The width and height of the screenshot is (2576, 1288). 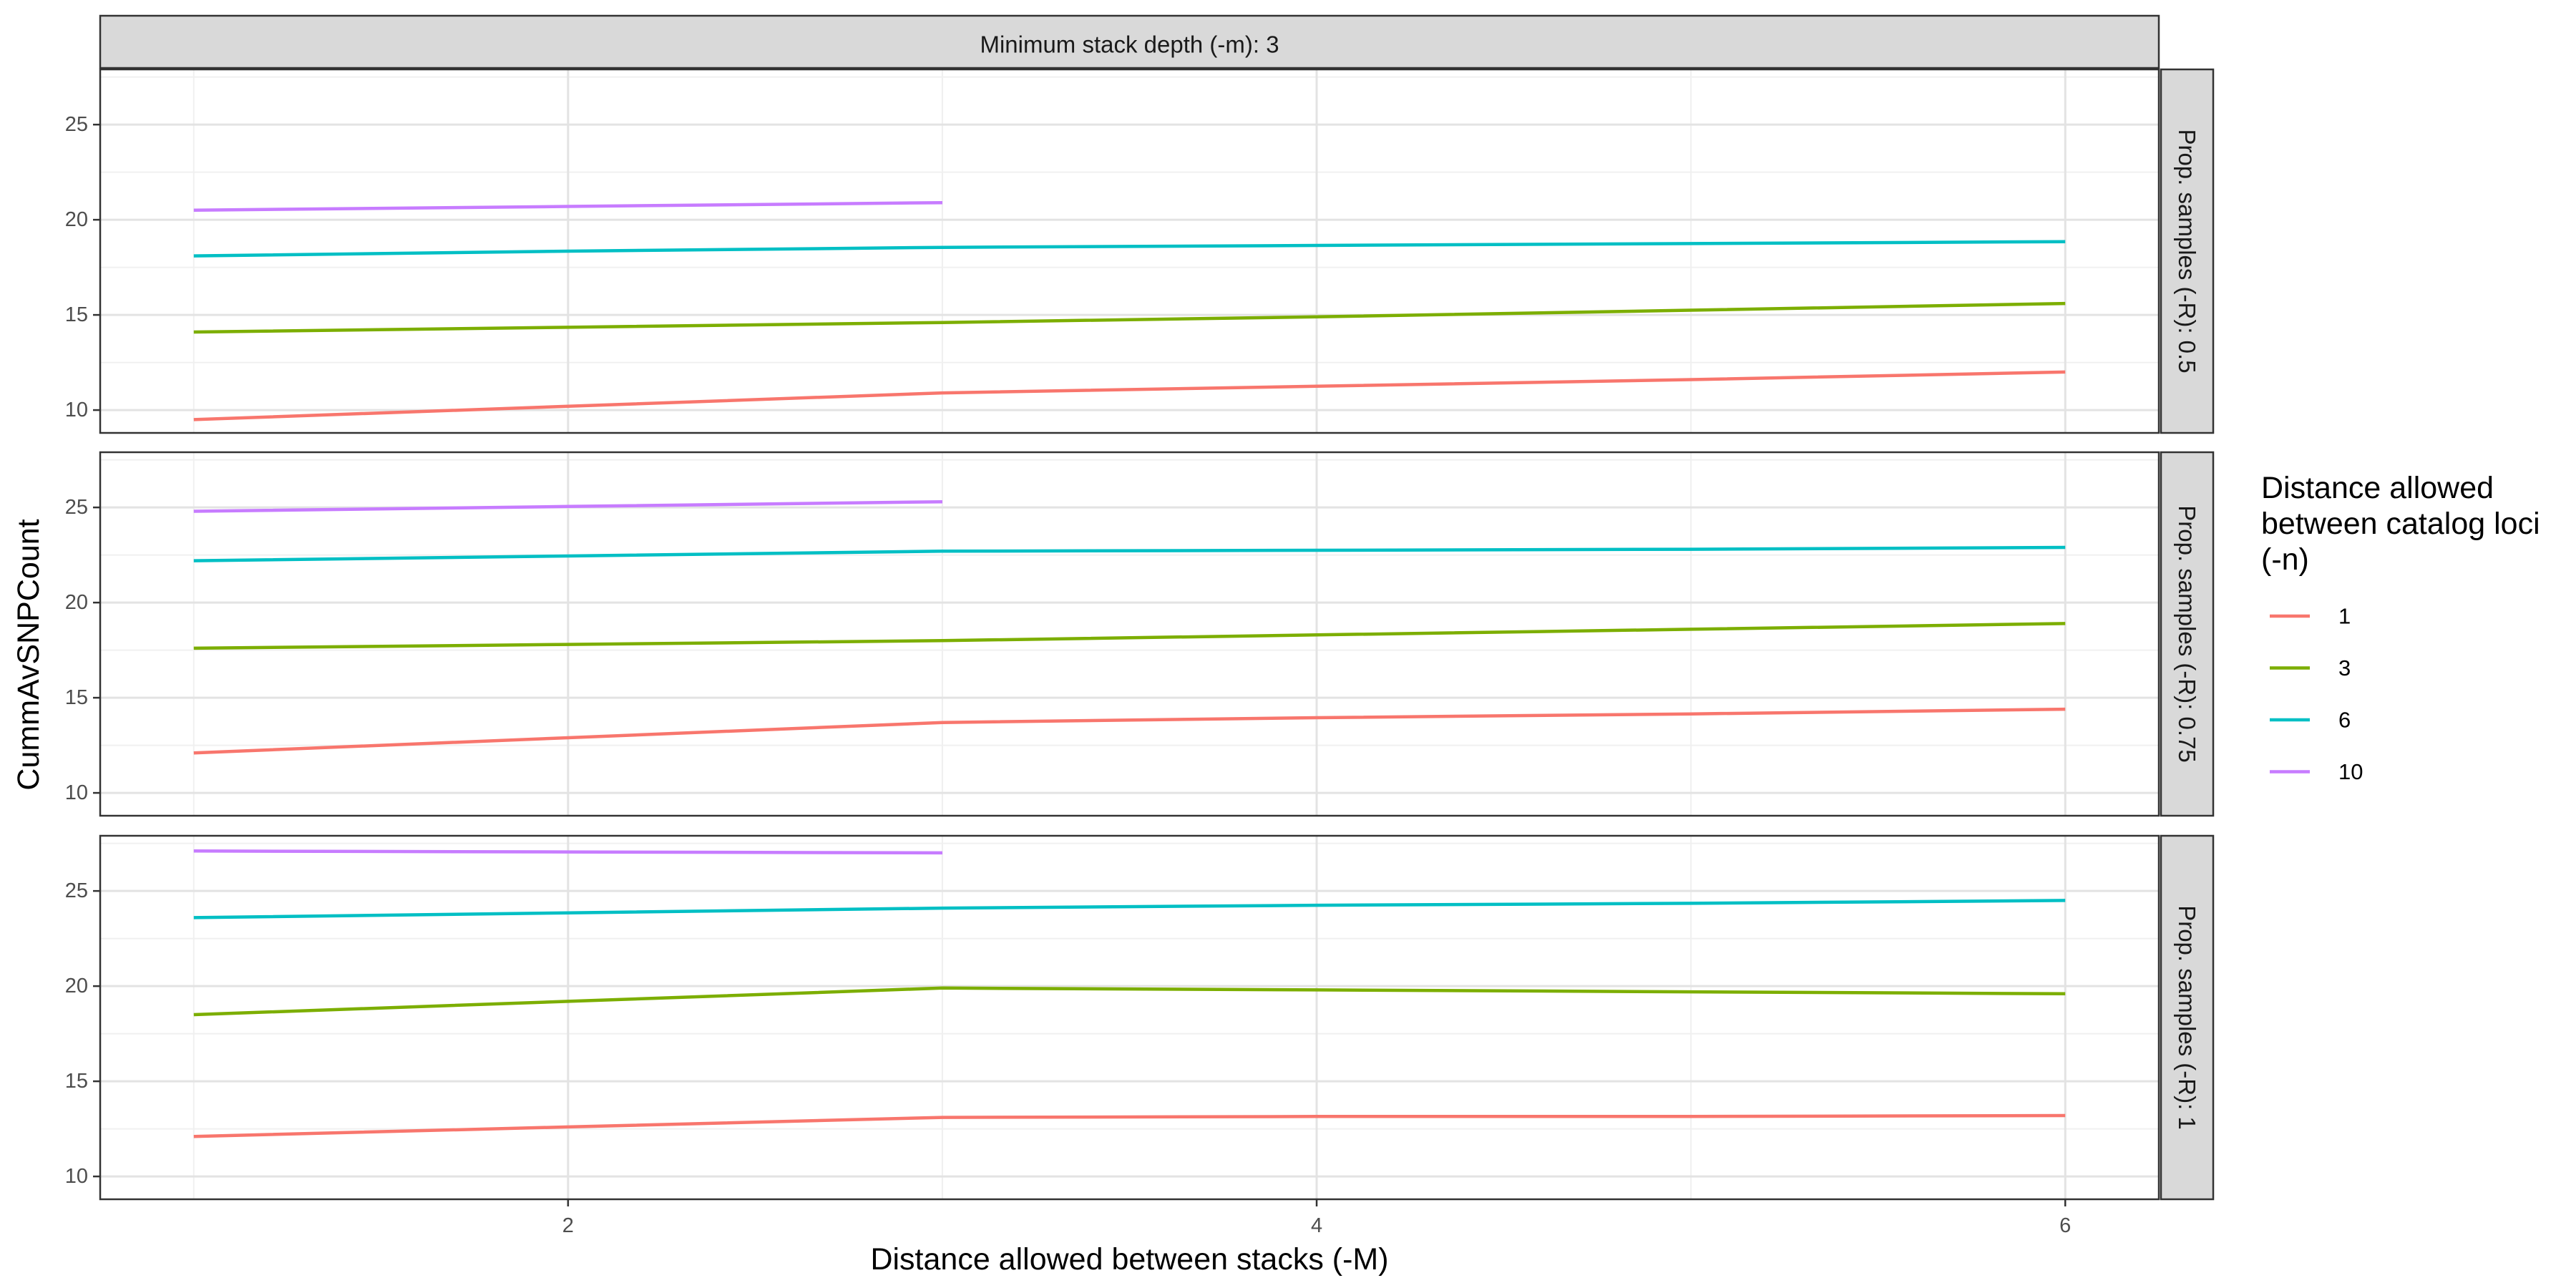 What do you see at coordinates (568, 1225) in the screenshot?
I see `x-tick-label: 2` at bounding box center [568, 1225].